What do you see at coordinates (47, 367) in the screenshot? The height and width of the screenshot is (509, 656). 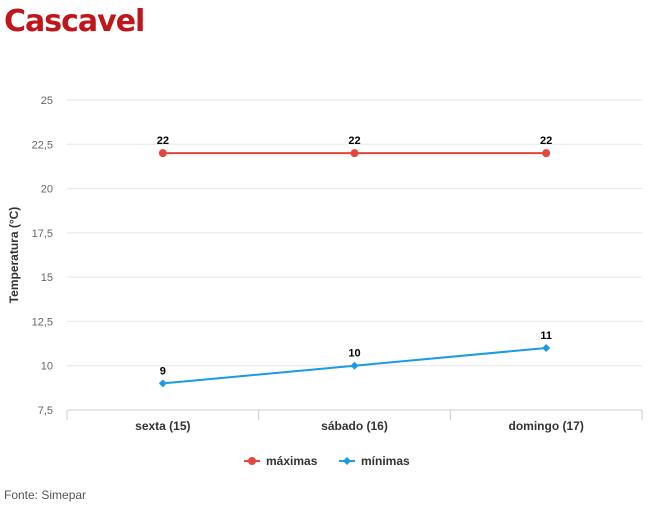 I see `y-tick-label: 10` at bounding box center [47, 367].